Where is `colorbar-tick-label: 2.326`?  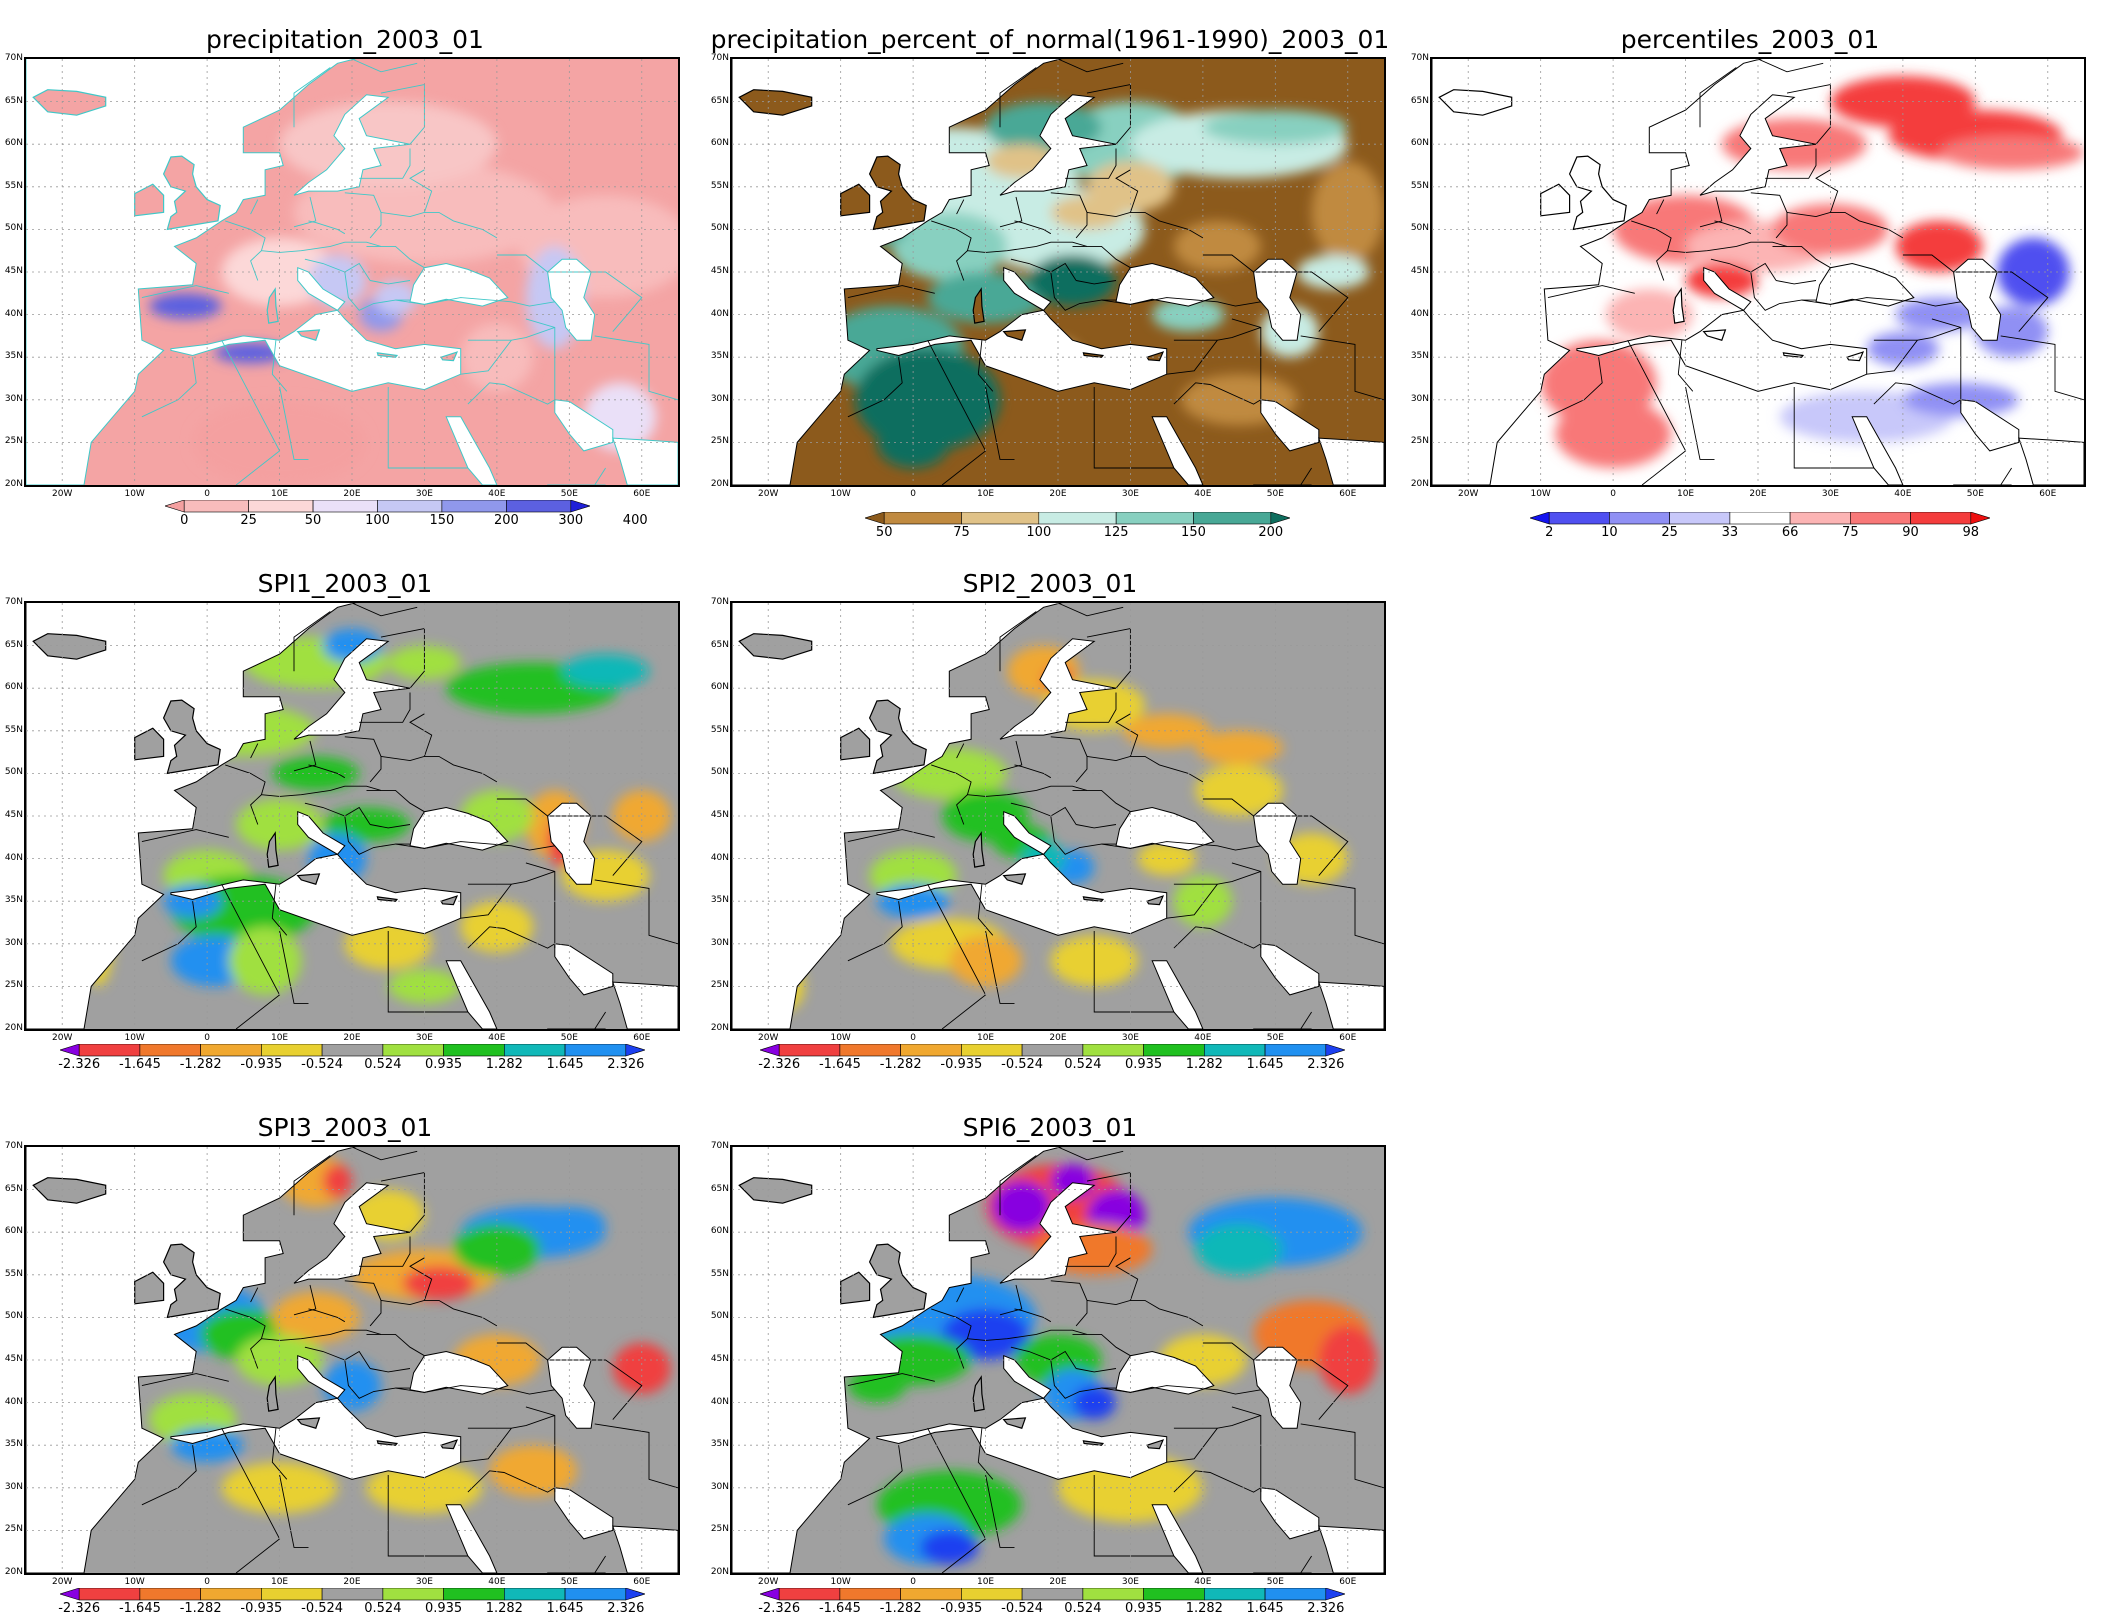 colorbar-tick-label: 2.326 is located at coordinates (626, 1608).